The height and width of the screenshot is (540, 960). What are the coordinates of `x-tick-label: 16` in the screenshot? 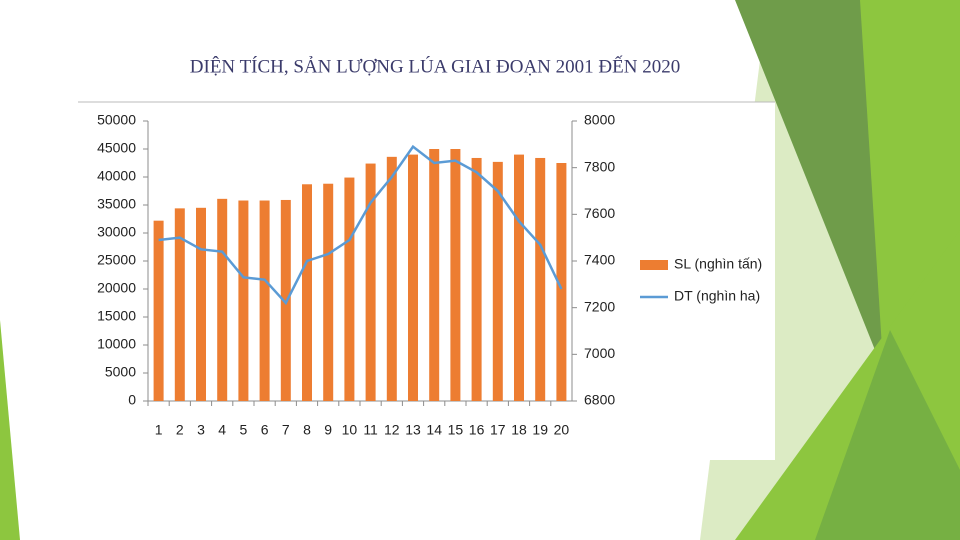 It's located at (477, 430).